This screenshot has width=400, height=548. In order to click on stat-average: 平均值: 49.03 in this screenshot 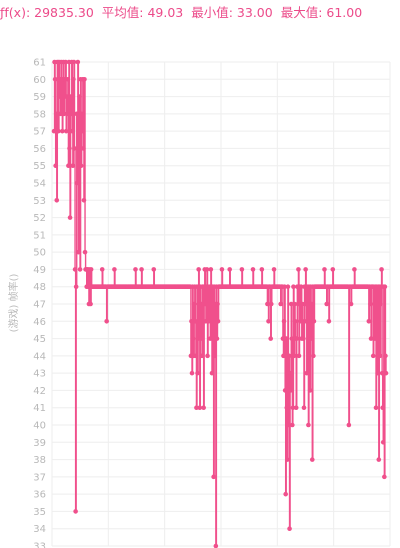, I will do `click(142, 12)`.